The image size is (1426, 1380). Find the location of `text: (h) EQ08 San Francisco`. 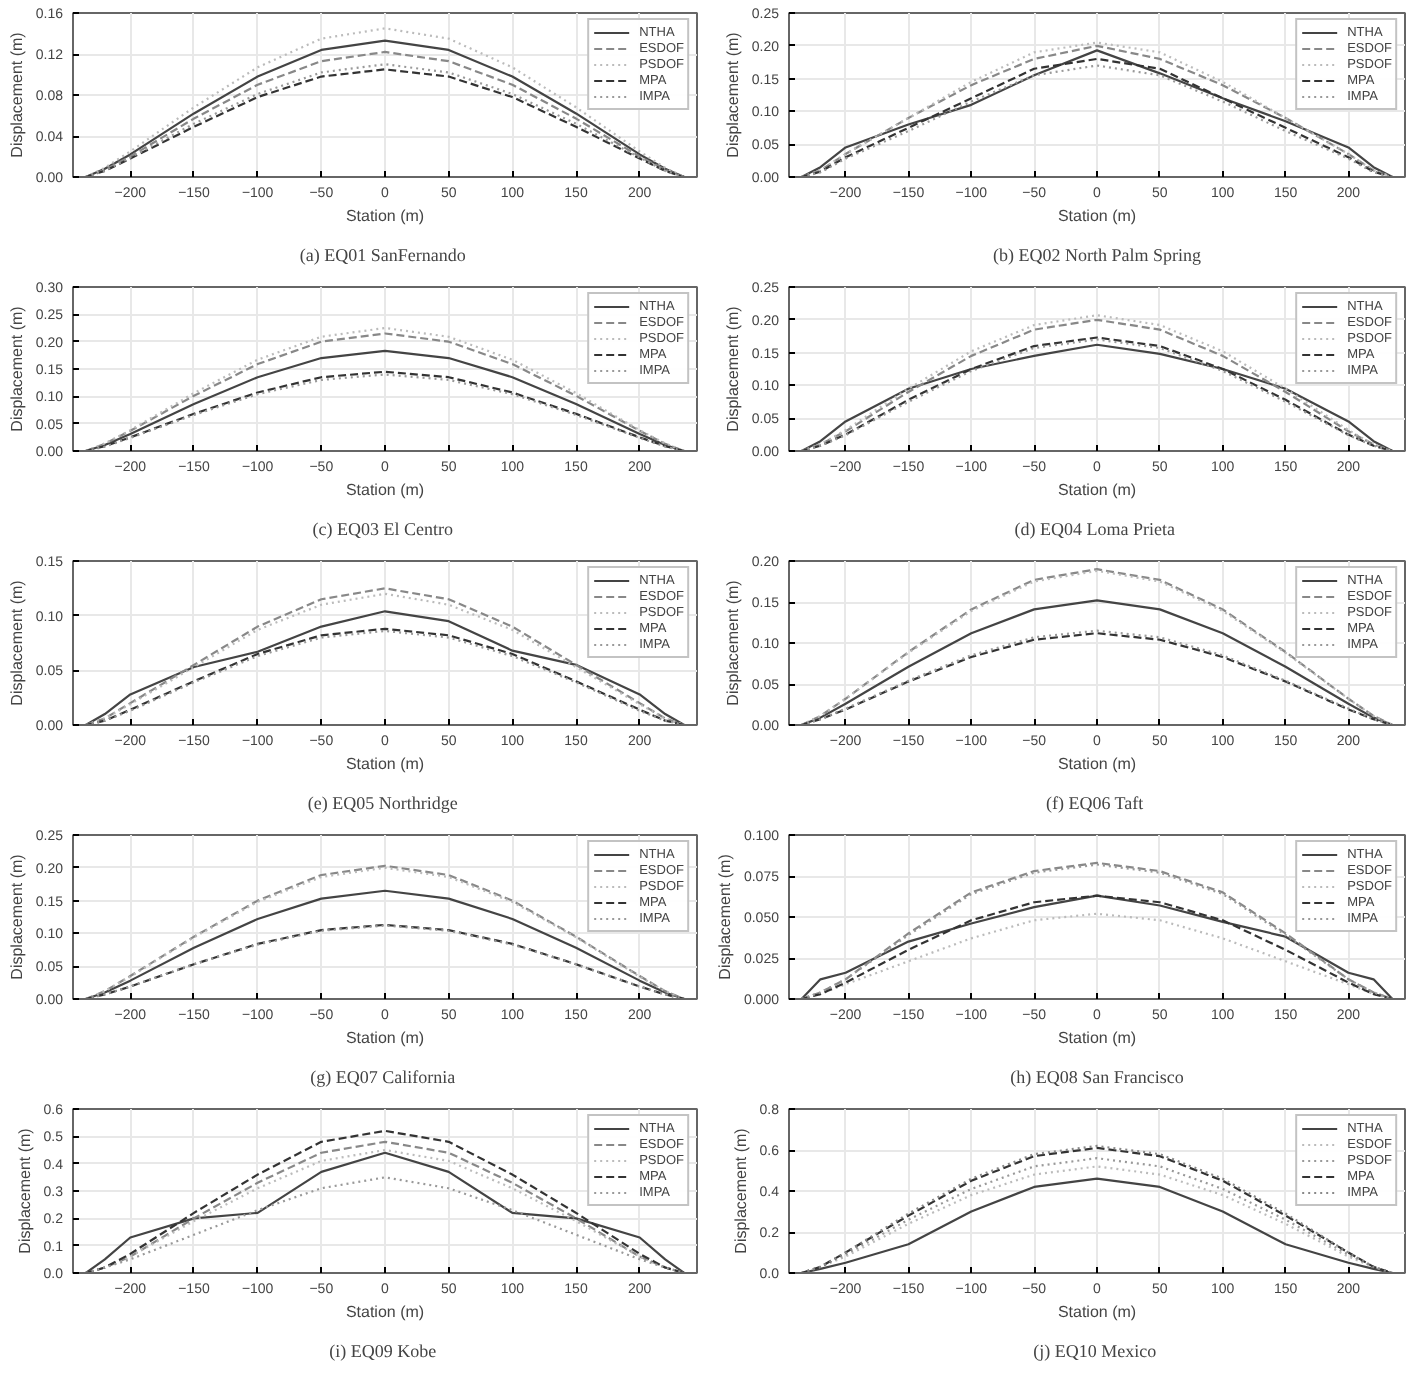

text: (h) EQ08 San Francisco is located at coordinates (1097, 1077).